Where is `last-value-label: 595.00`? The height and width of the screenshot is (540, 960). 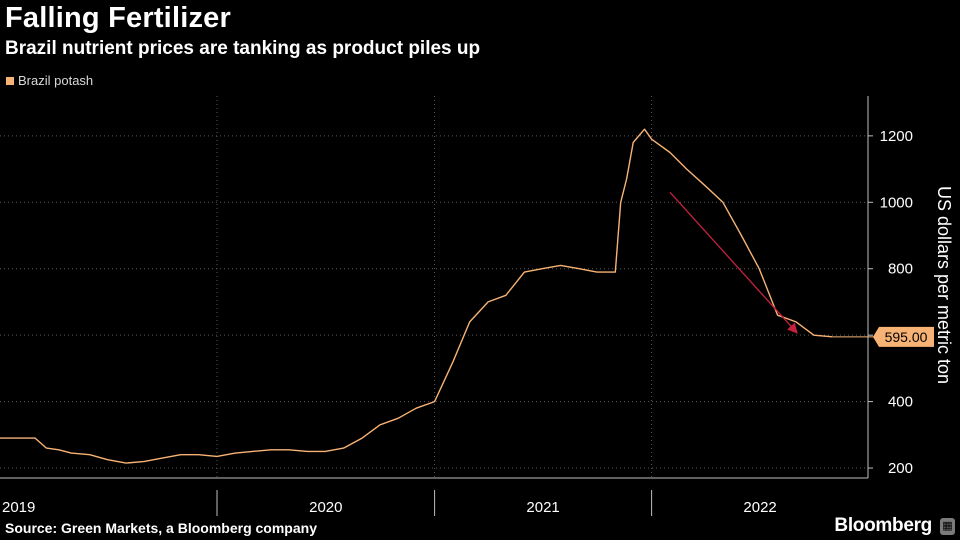
last-value-label: 595.00 is located at coordinates (906, 337).